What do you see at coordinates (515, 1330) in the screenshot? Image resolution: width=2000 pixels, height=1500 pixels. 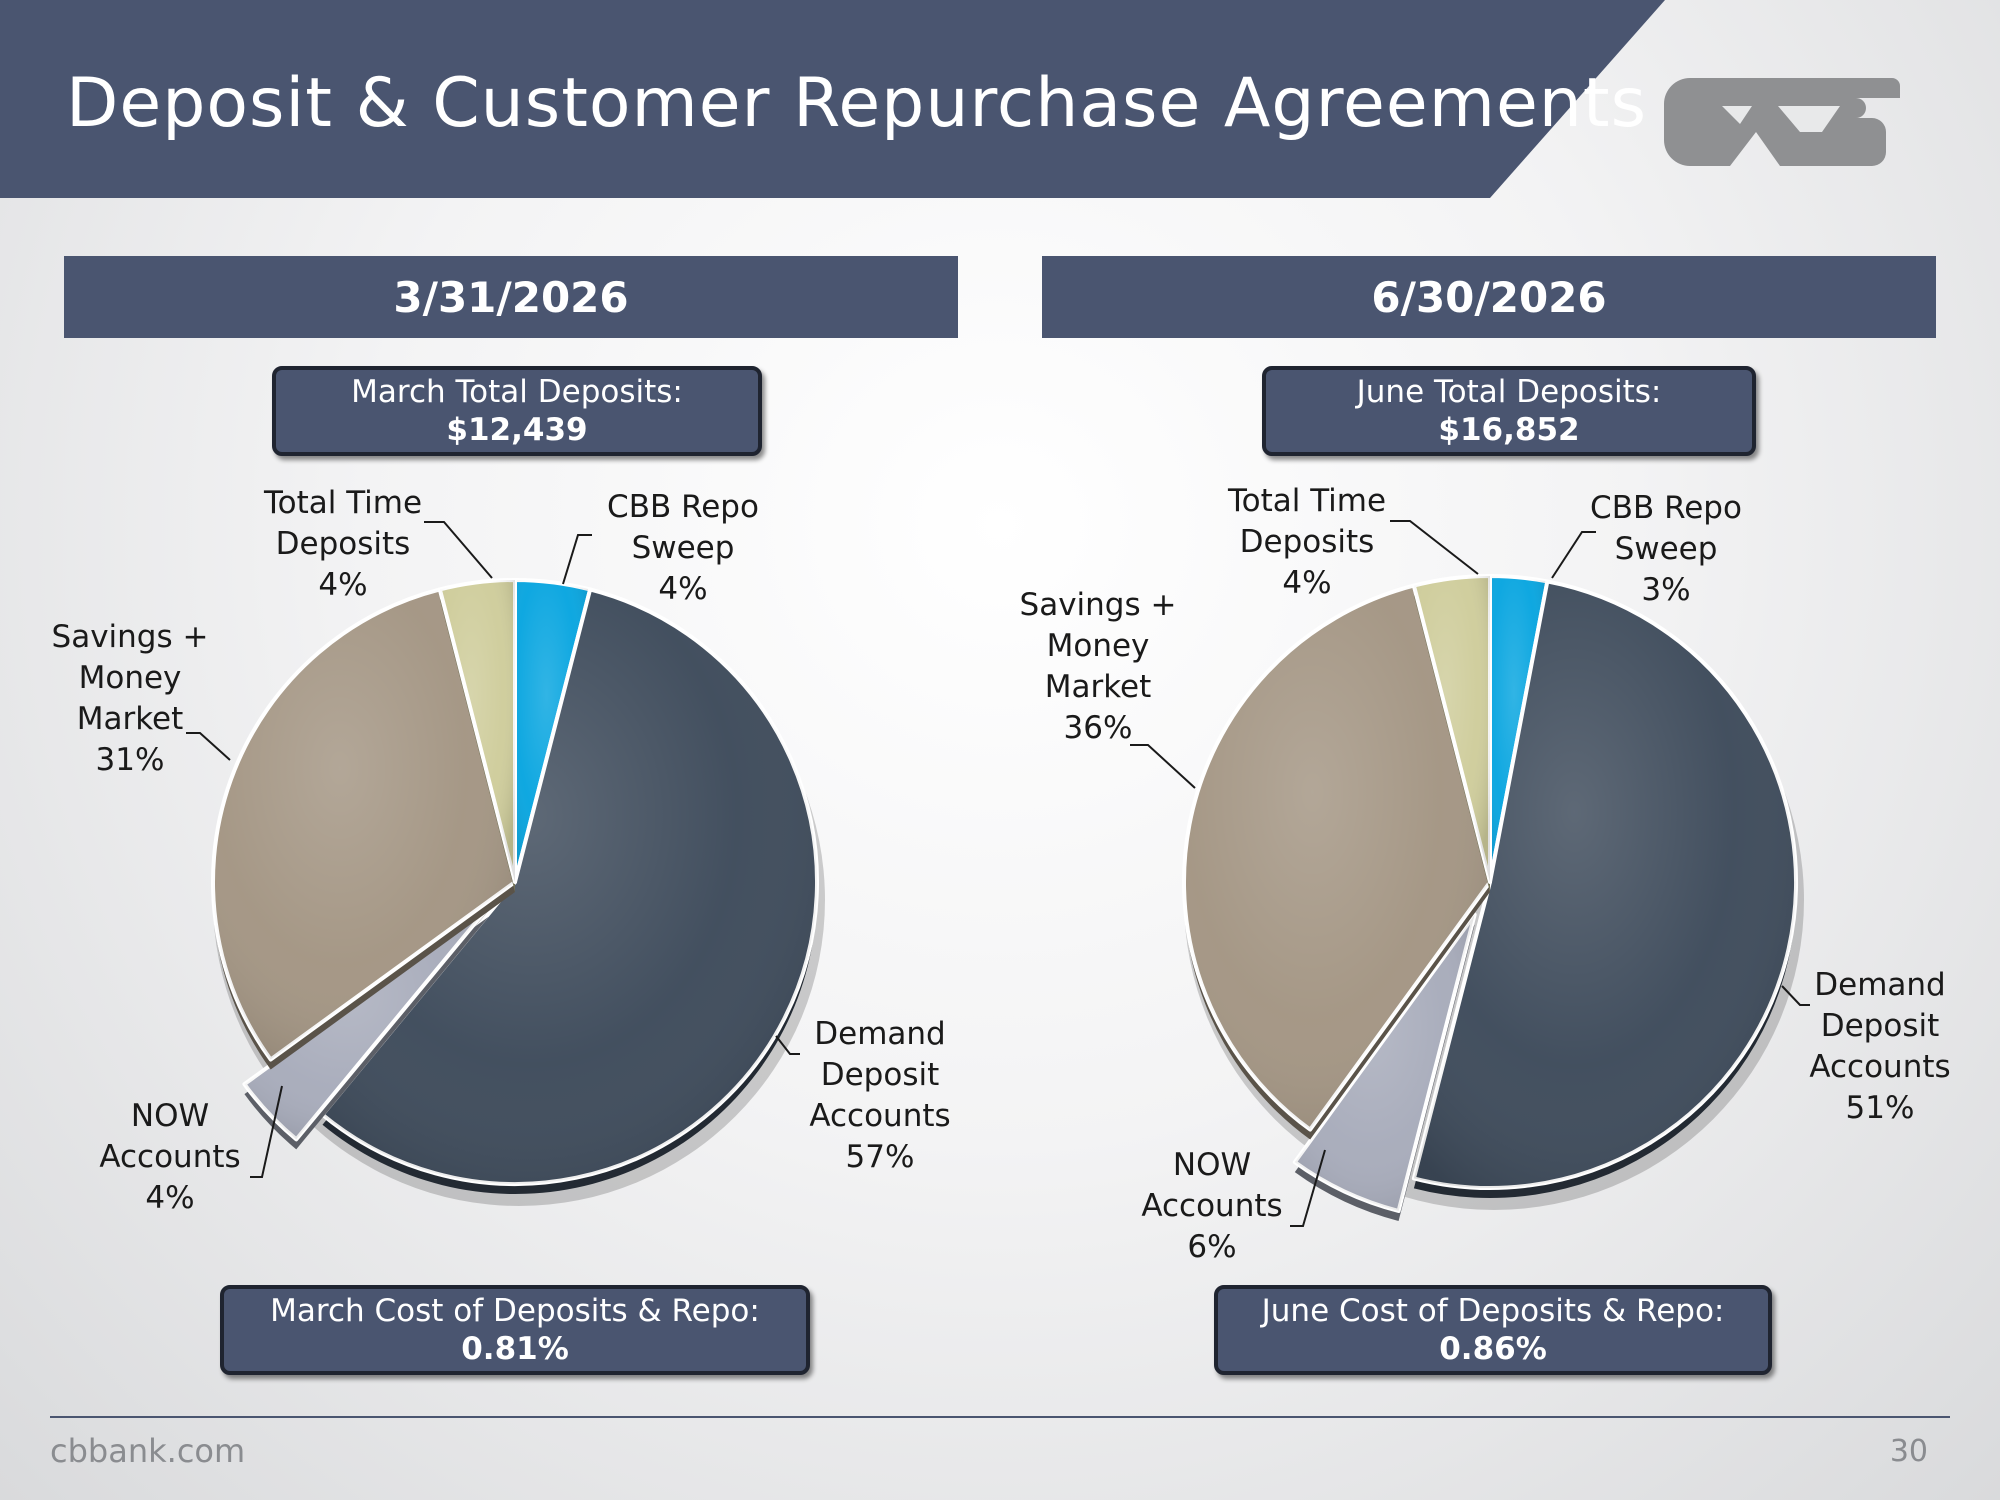 I see `march-cost-callout: March Cost of Deposits & Repo: 0.81%` at bounding box center [515, 1330].